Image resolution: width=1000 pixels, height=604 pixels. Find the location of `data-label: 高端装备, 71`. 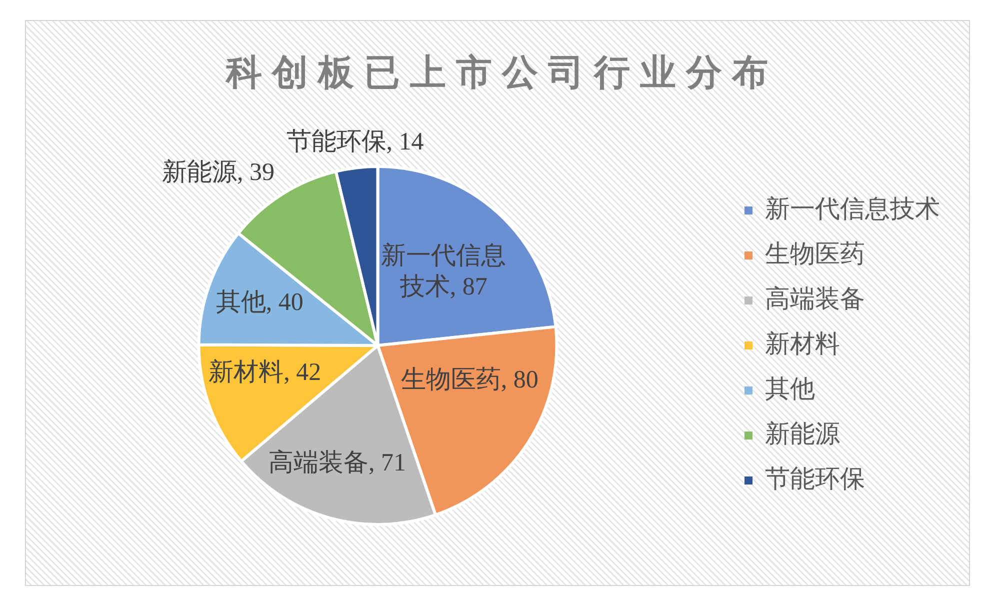

data-label: 高端装备, 71 is located at coordinates (337, 462).